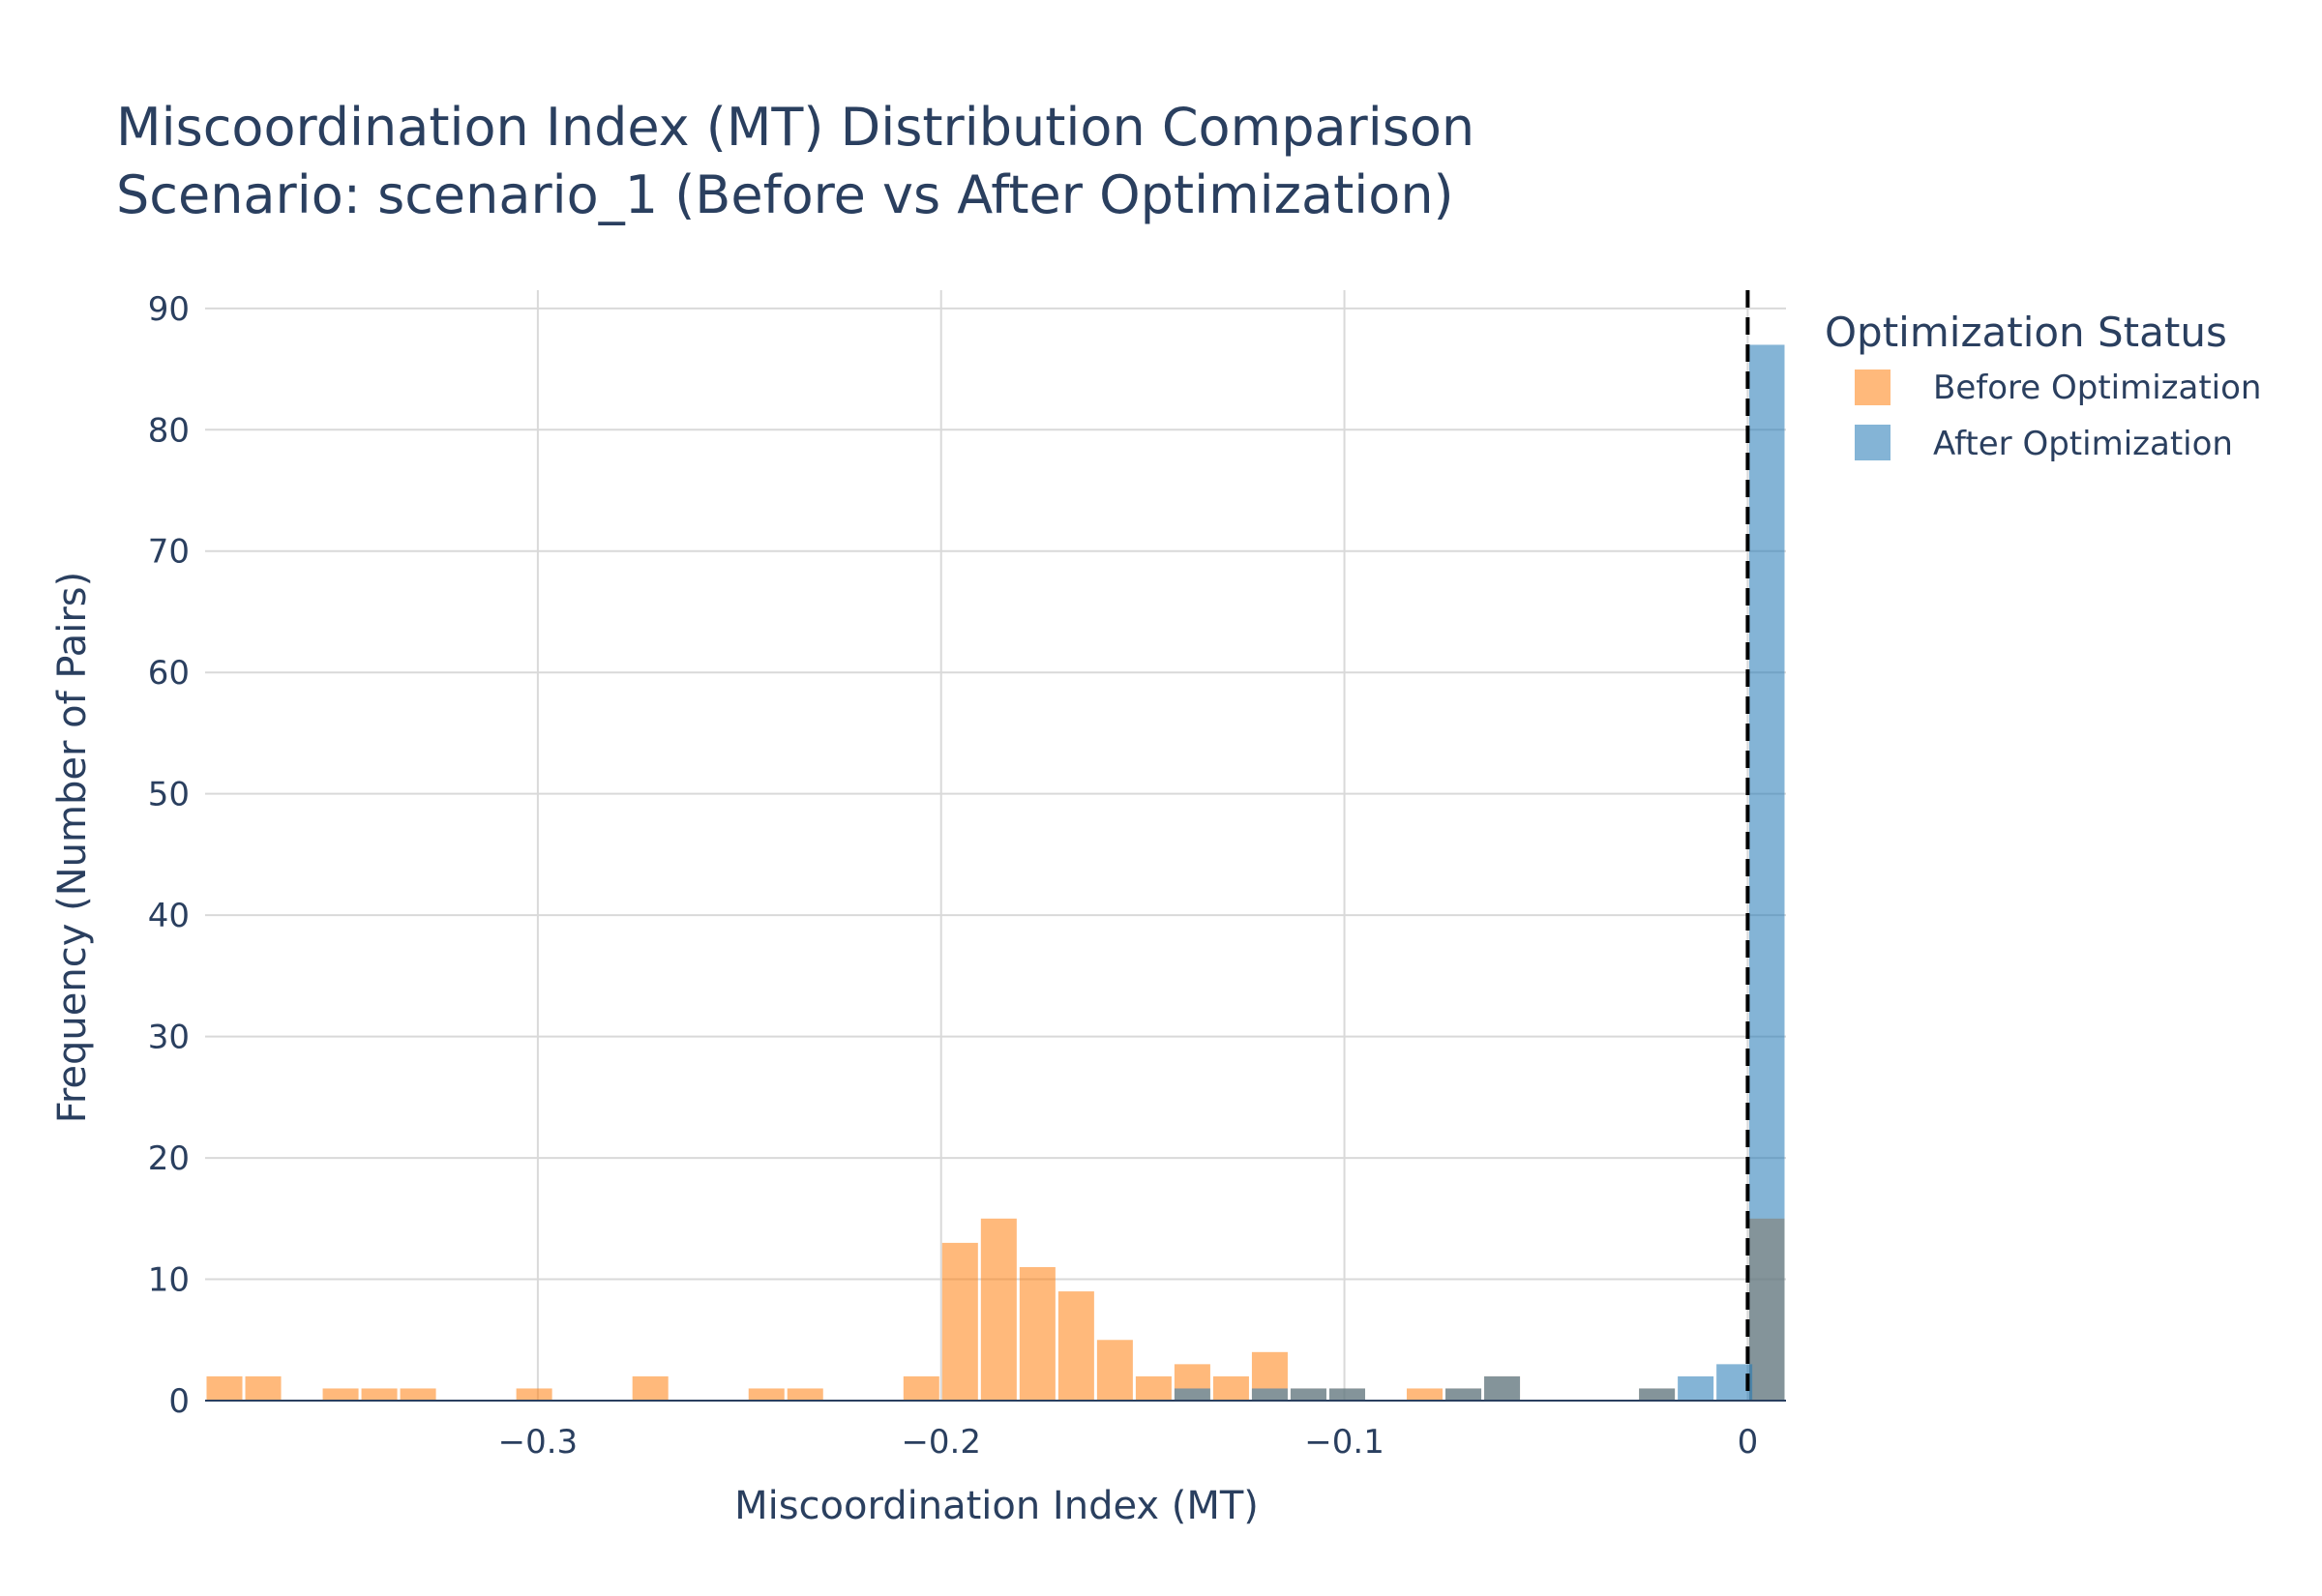  I want to click on y-tick-label: 30, so click(169, 1038).